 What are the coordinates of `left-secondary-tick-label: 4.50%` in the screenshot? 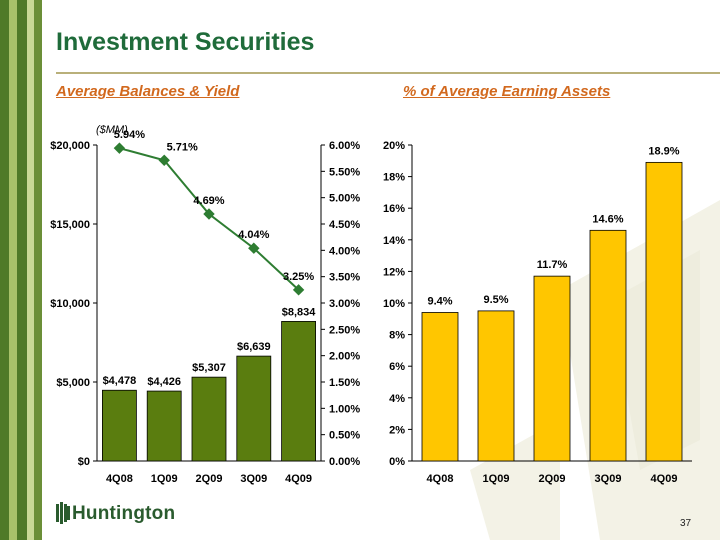 It's located at (344, 225).